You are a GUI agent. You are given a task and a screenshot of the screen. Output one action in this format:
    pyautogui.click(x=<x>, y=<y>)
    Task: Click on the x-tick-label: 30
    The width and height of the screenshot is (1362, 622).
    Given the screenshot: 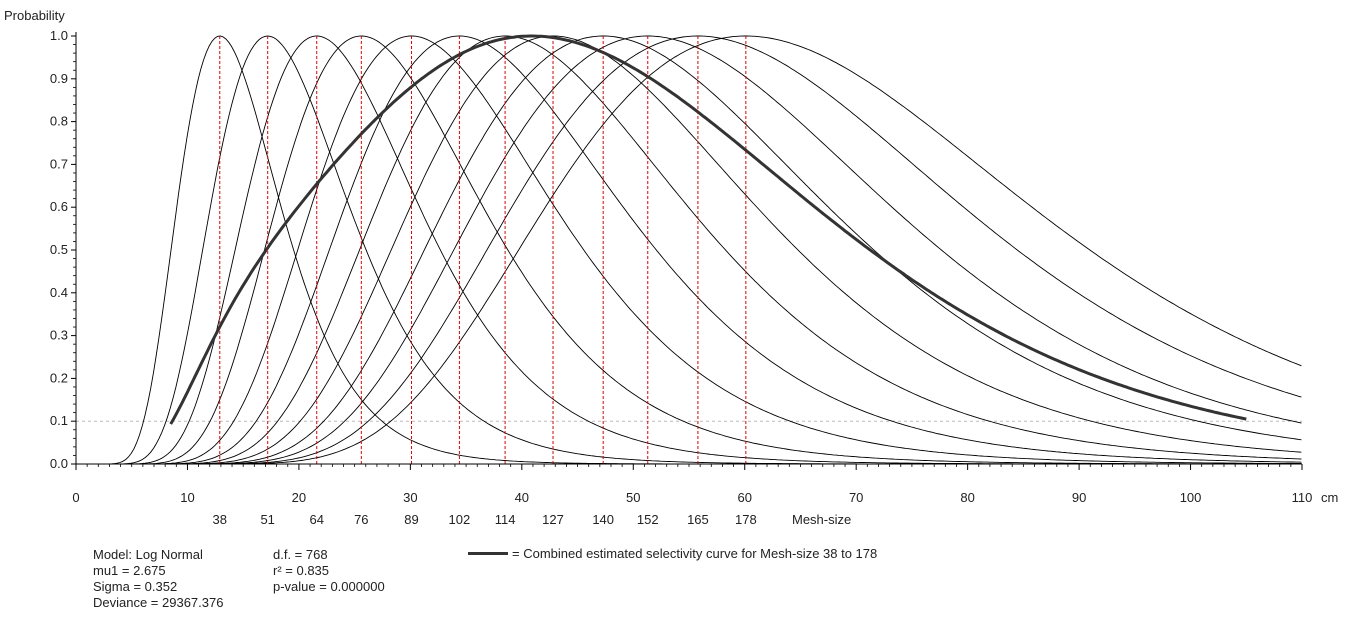 What is the action you would take?
    pyautogui.click(x=410, y=497)
    